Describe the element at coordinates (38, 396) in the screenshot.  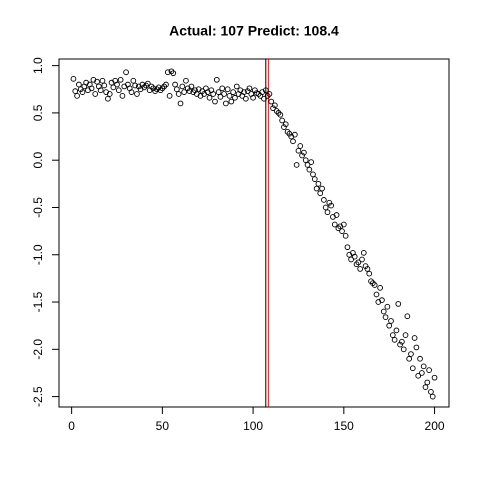
I see `y-tick-label: -2.5` at that location.